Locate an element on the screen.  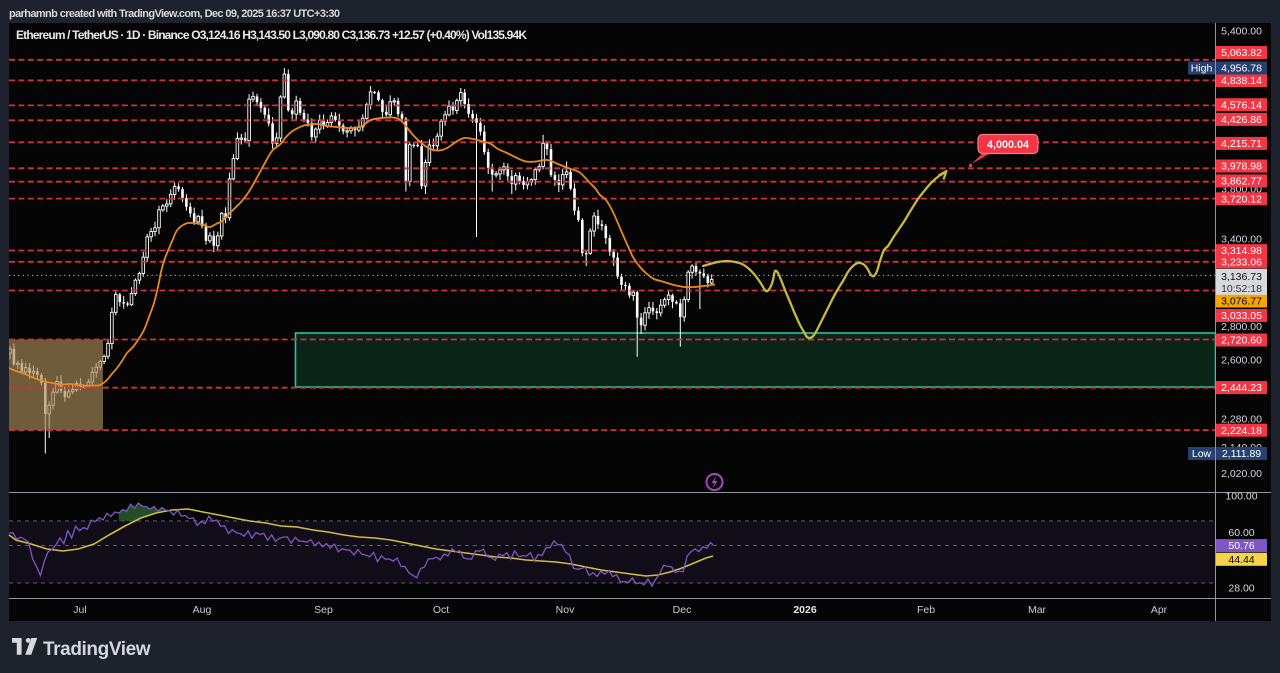
svg-text: 2,444.23 is located at coordinates (1241, 388).